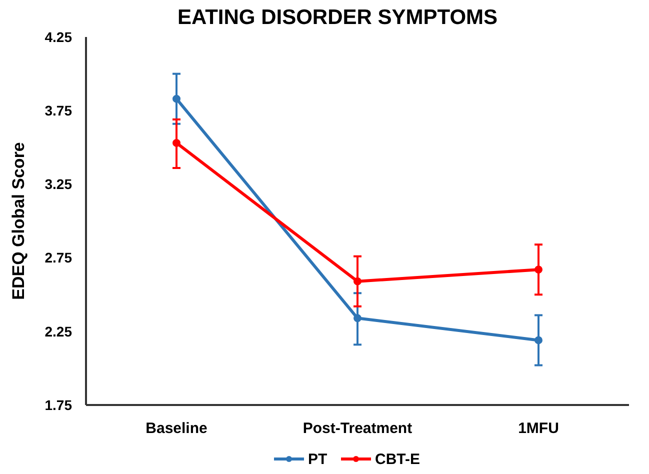  What do you see at coordinates (58, 184) in the screenshot?
I see `y-tick-label: 3.25` at bounding box center [58, 184].